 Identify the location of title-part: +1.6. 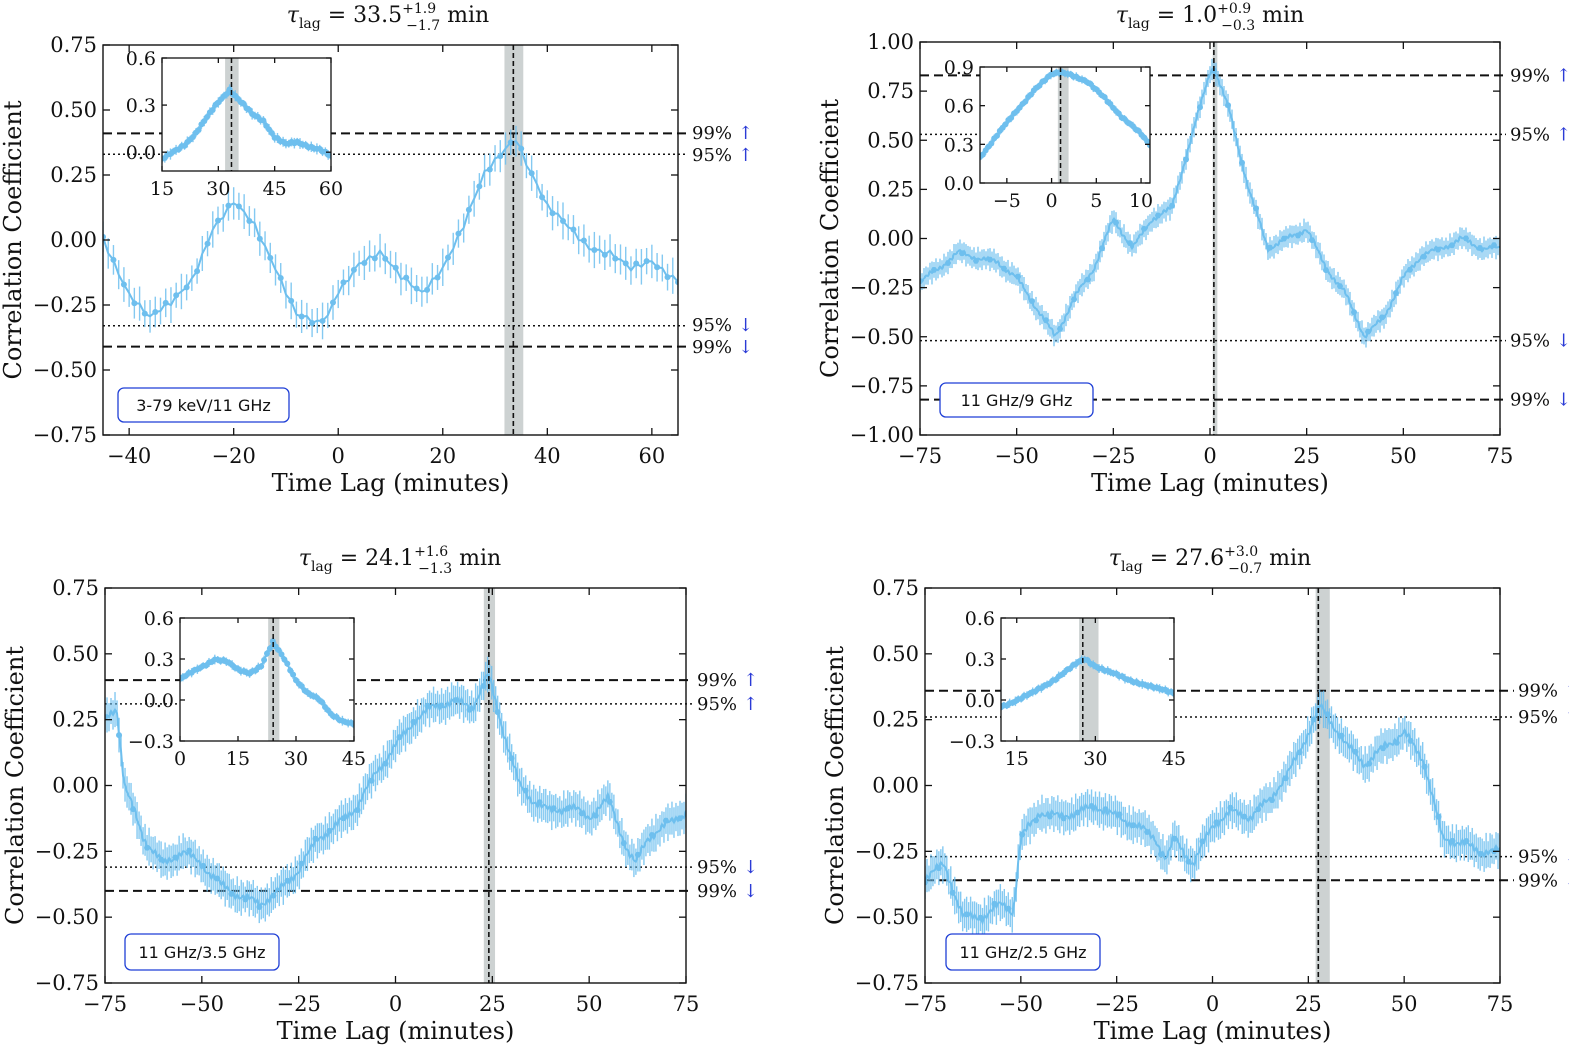
(431, 552).